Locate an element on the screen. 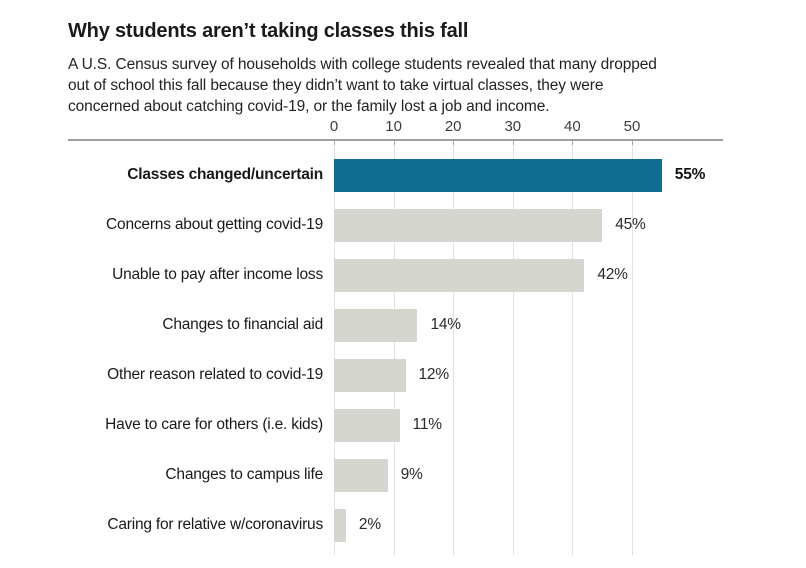  axis-tick-label: 0 is located at coordinates (334, 126).